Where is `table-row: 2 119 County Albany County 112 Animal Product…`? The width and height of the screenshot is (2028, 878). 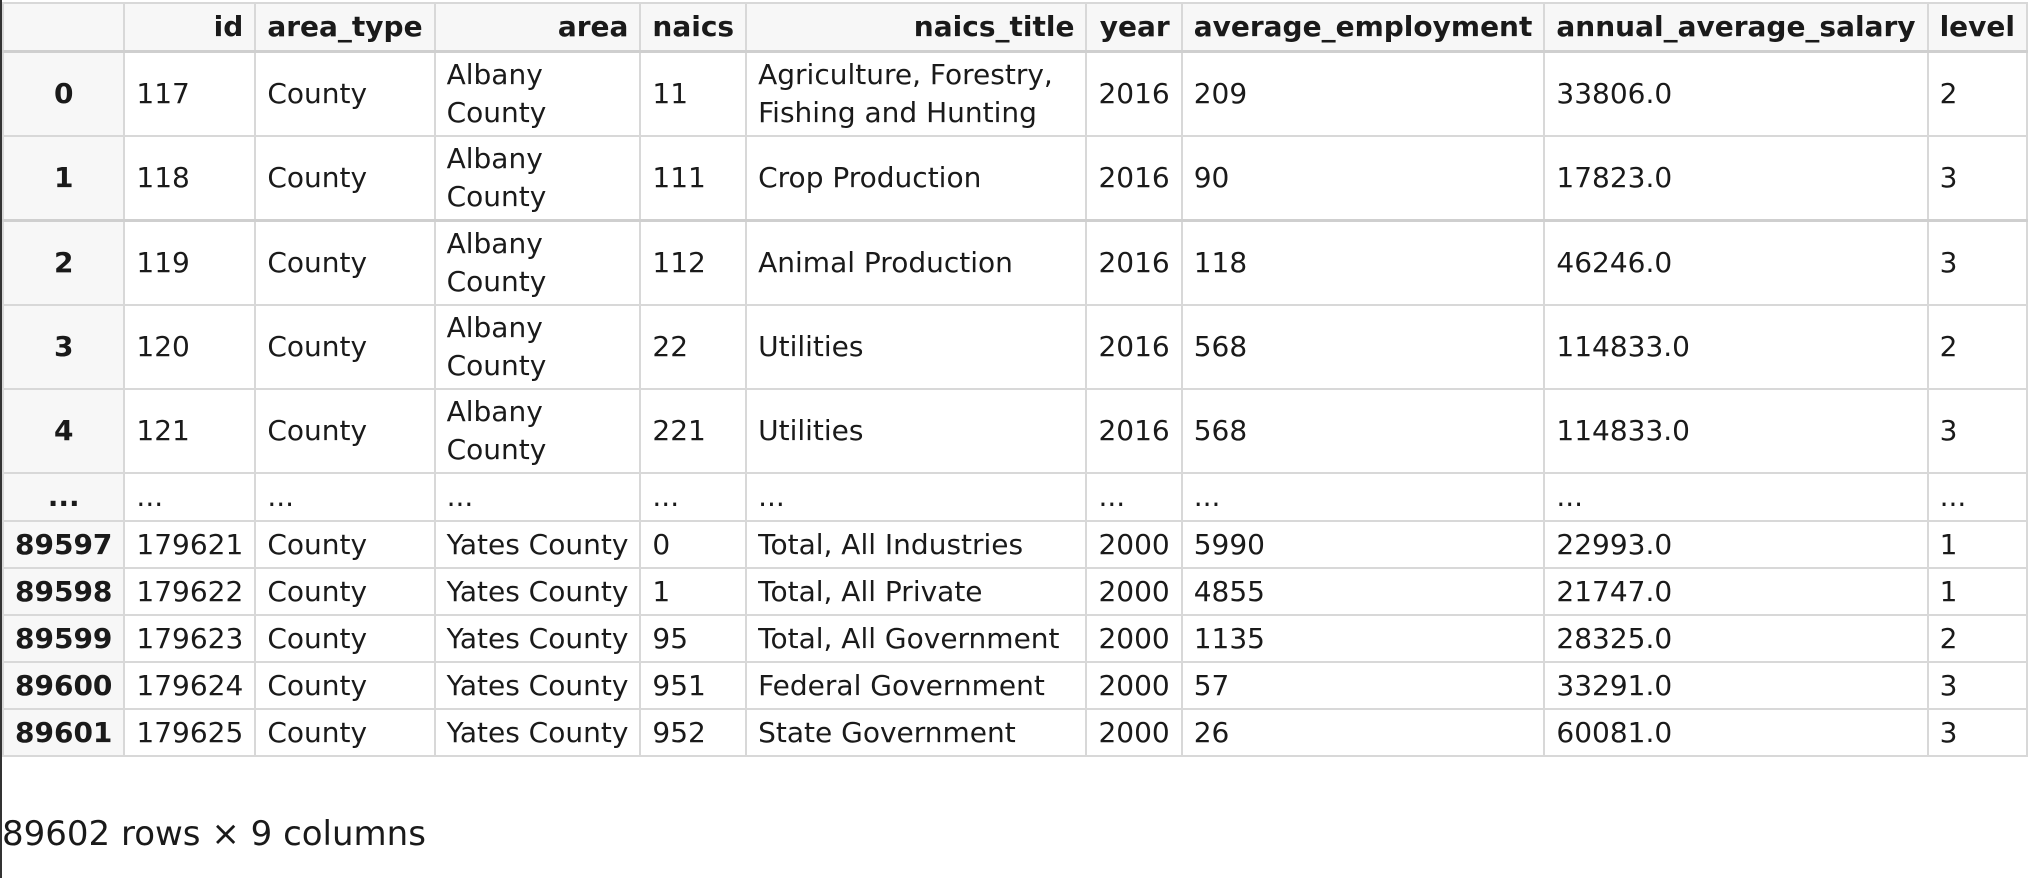 table-row: 2 119 County Albany County 112 Animal Product… is located at coordinates (1014, 262).